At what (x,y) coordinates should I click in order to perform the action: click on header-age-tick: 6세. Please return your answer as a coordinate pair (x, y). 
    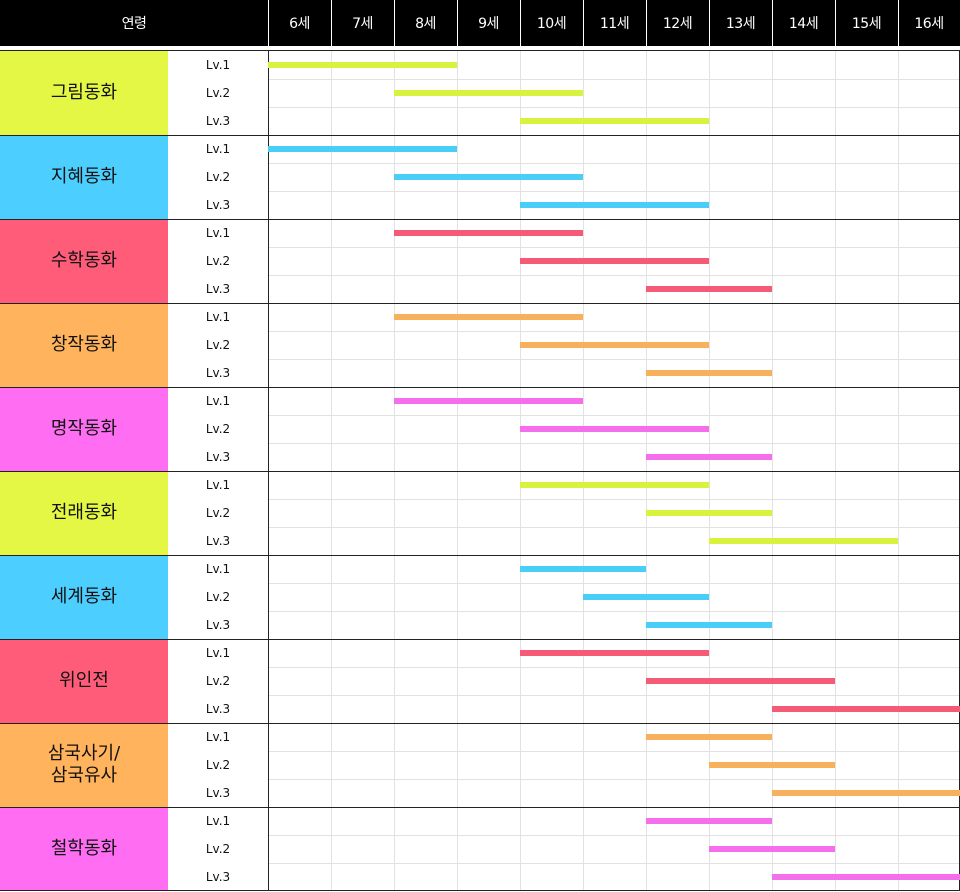
    Looking at the image, I should click on (299, 23).